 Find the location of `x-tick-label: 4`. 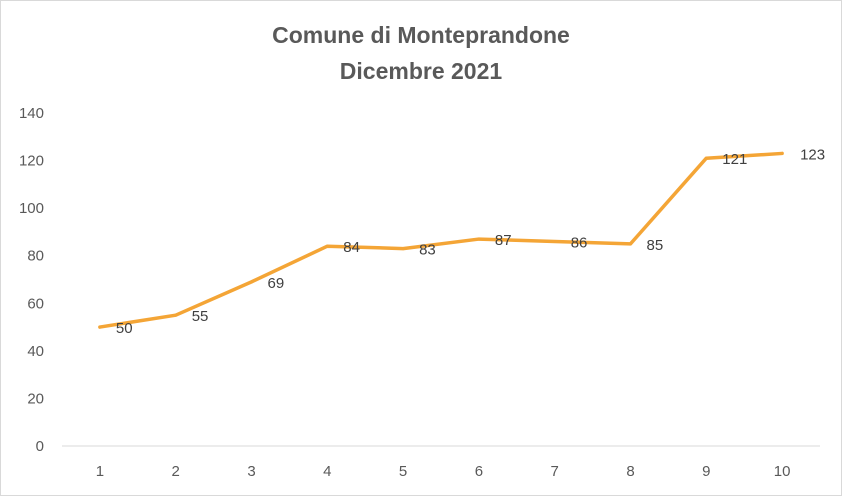

x-tick-label: 4 is located at coordinates (327, 471).